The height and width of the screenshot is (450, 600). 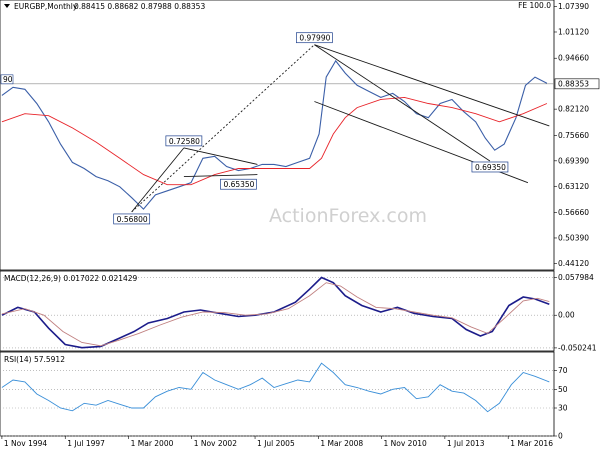 What do you see at coordinates (573, 31) in the screenshot?
I see `y-tick-label: 1.01120` at bounding box center [573, 31].